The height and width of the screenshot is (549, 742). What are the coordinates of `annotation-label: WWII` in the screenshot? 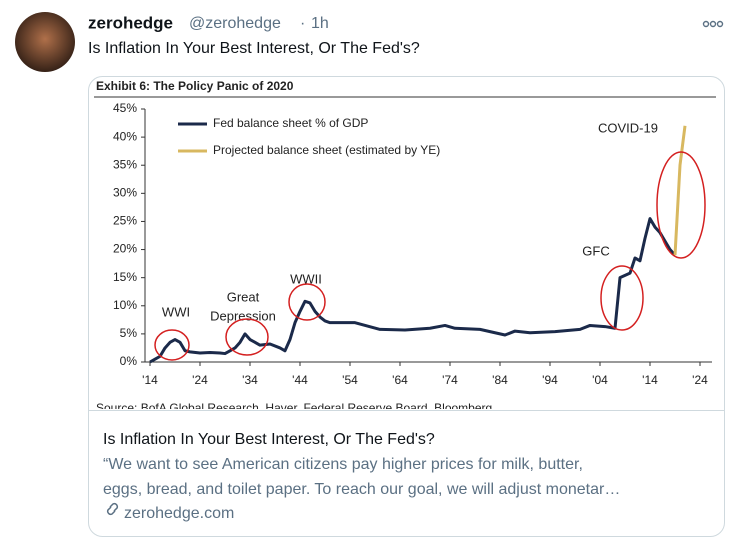 It's located at (306, 278).